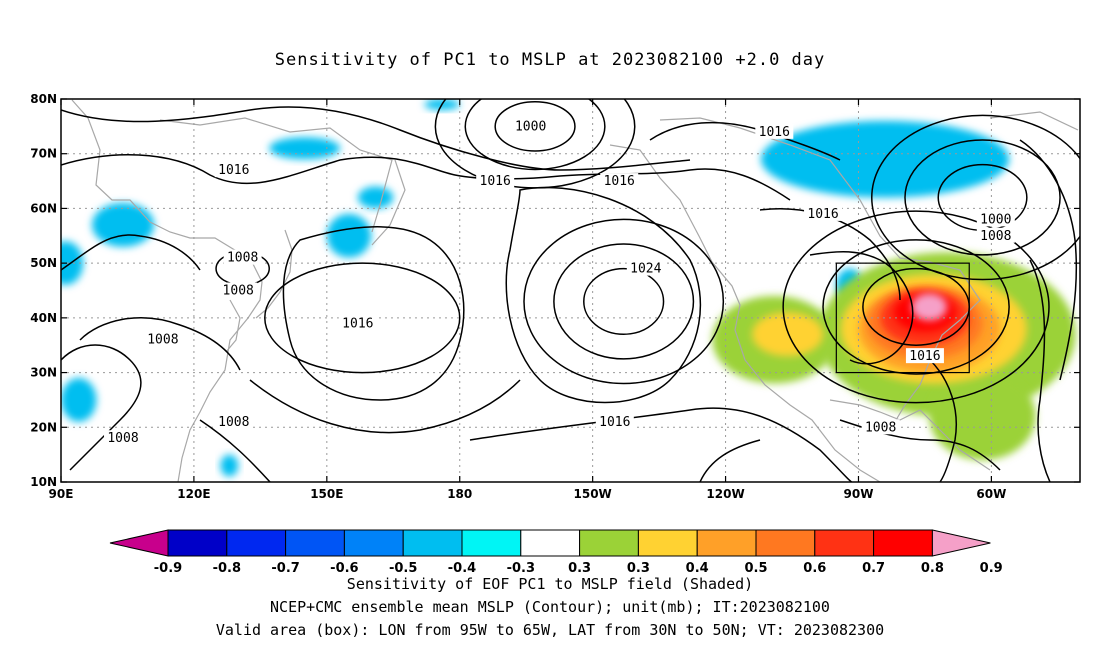 This screenshot has width=1100, height=650. I want to click on coastline-greenland, so click(1034, 121).